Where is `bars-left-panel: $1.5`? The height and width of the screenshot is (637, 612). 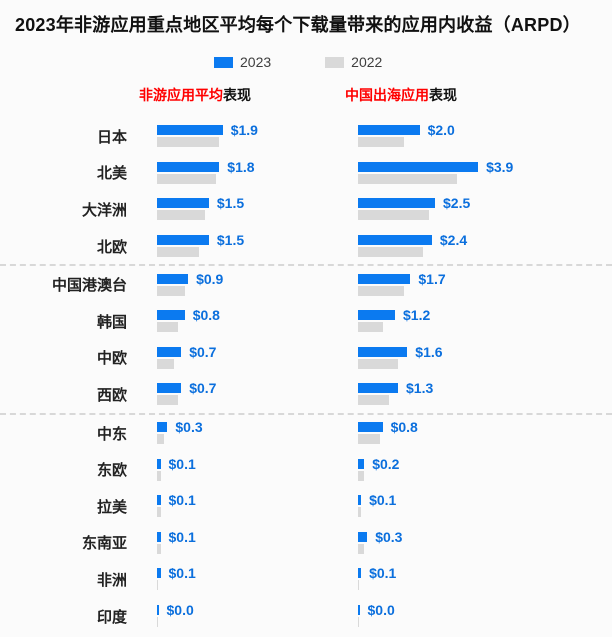 bars-left-panel: $1.5 is located at coordinates (257, 208).